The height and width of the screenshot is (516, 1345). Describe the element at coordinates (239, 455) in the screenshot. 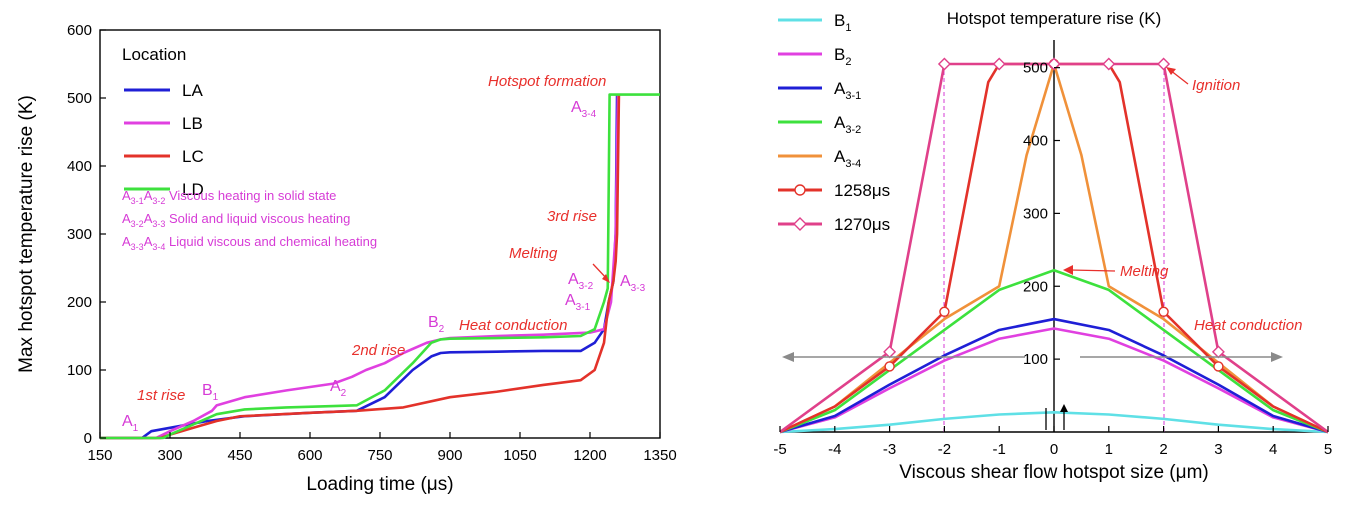

I see `left-x-tick-label: 450` at that location.